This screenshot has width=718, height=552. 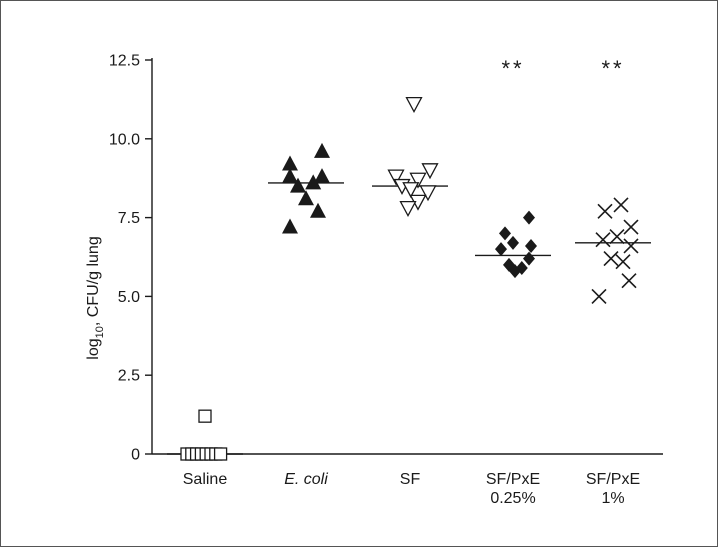 I want to click on y-axis-label-main: log, so click(x=93, y=348).